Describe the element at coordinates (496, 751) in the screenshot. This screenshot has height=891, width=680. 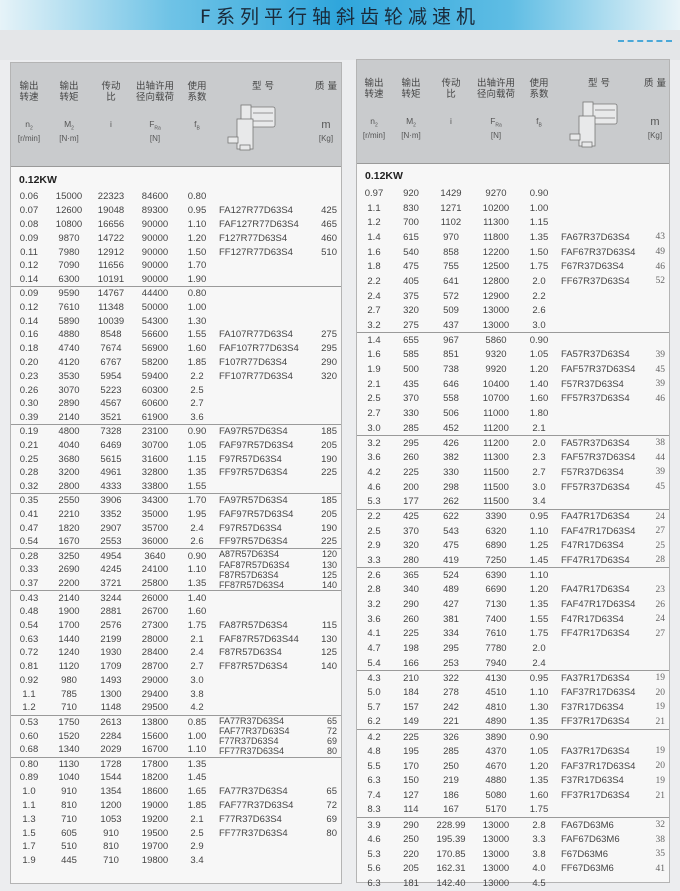
I see `radial-load-cell: 4370` at that location.